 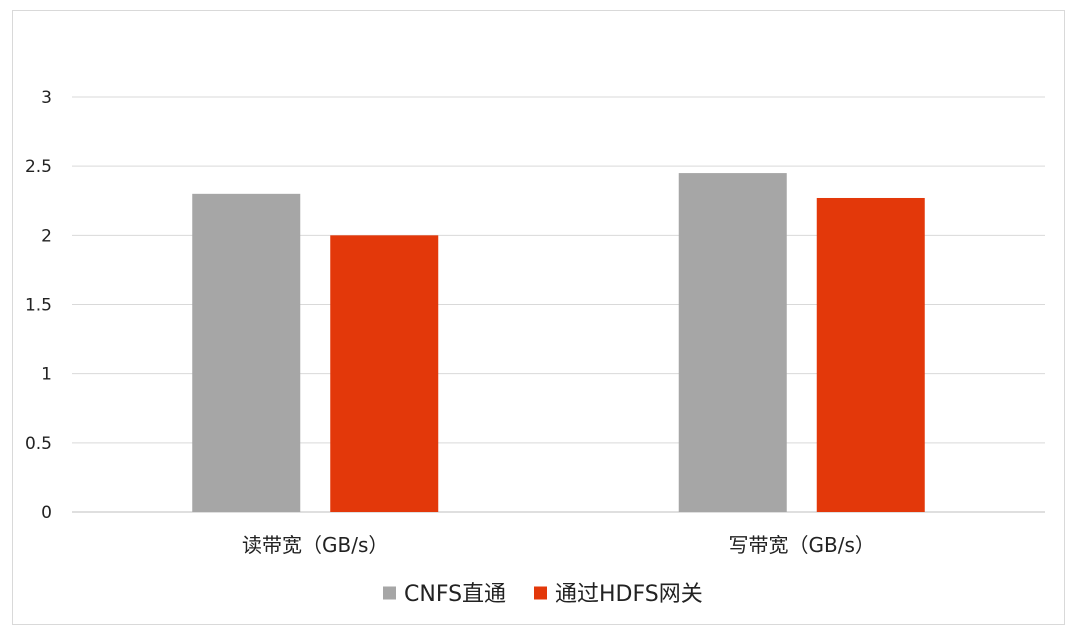 What do you see at coordinates (46, 375) in the screenshot?
I see `y-tick-label: 1` at bounding box center [46, 375].